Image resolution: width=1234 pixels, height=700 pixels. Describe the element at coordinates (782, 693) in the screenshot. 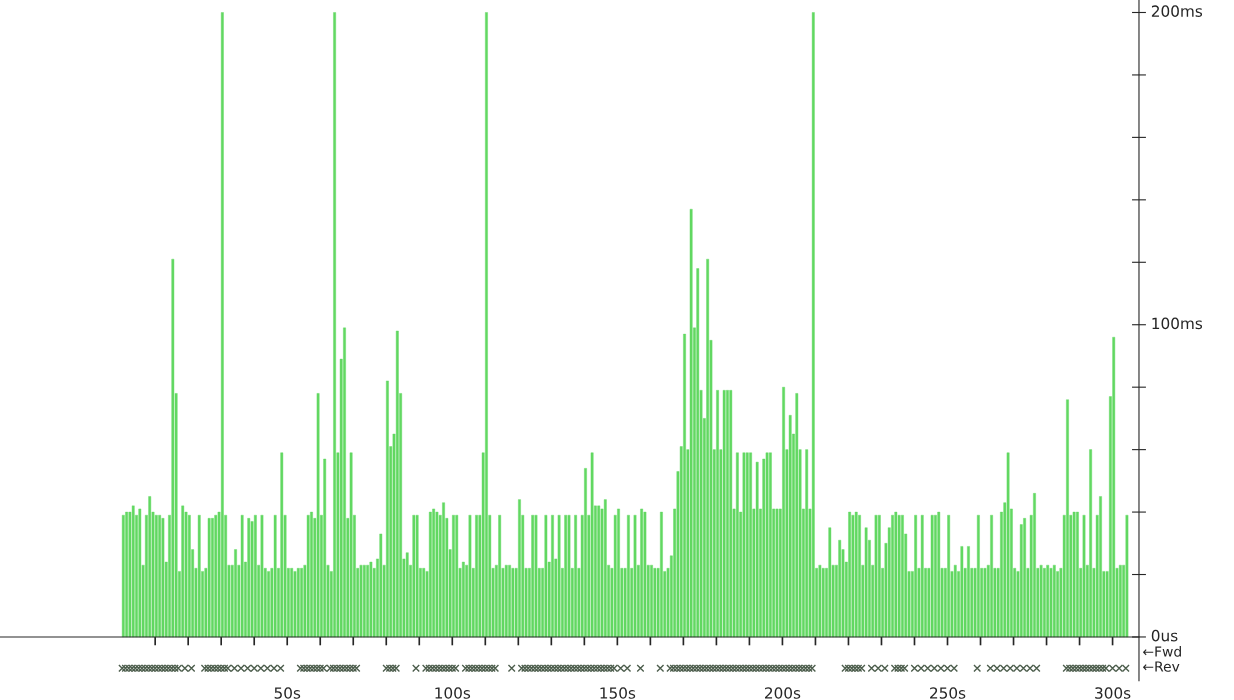

I see `x-tick-label: 200s` at that location.